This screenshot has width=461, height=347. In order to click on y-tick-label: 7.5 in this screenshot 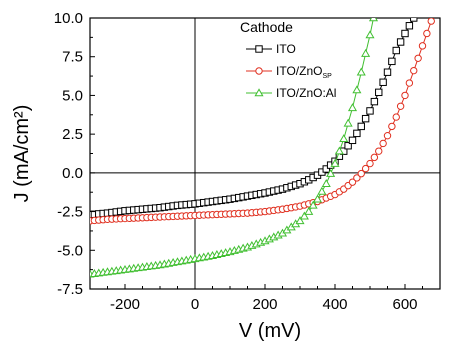, I will do `click(72, 57)`.